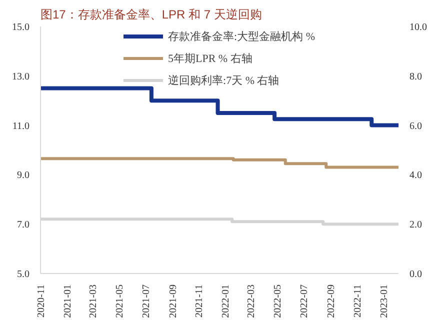 The width and height of the screenshot is (443, 320). What do you see at coordinates (146, 301) in the screenshot?
I see `x-tick-label: 2021-07` at bounding box center [146, 301].